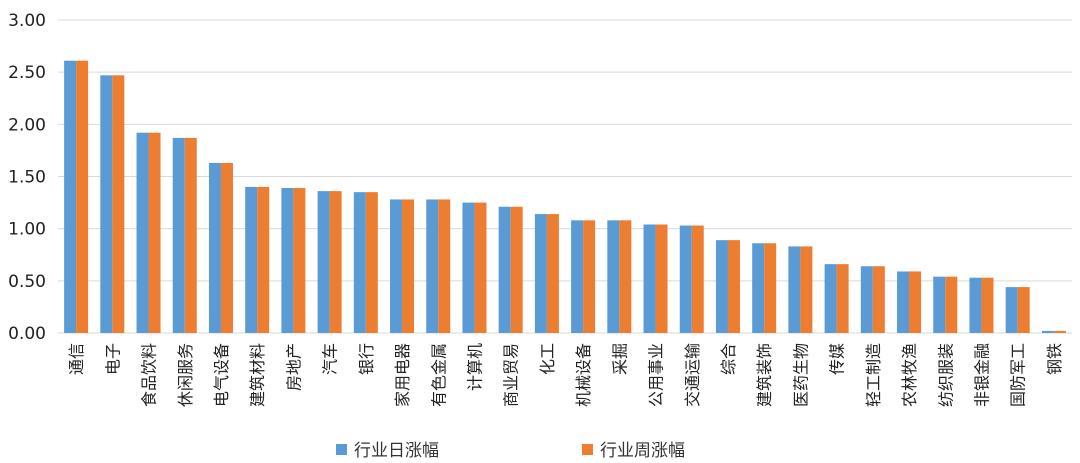  I want to click on x-category-label: 非银金融, so click(981, 375).